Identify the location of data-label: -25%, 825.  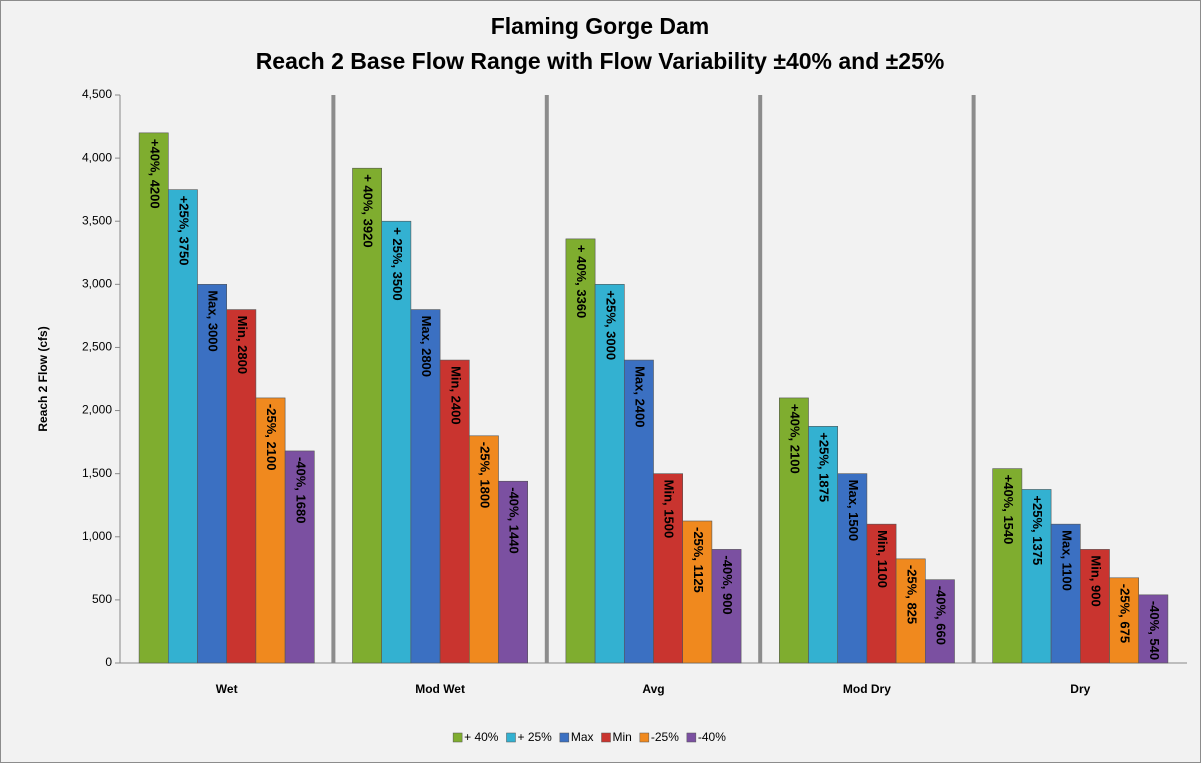
(911, 594).